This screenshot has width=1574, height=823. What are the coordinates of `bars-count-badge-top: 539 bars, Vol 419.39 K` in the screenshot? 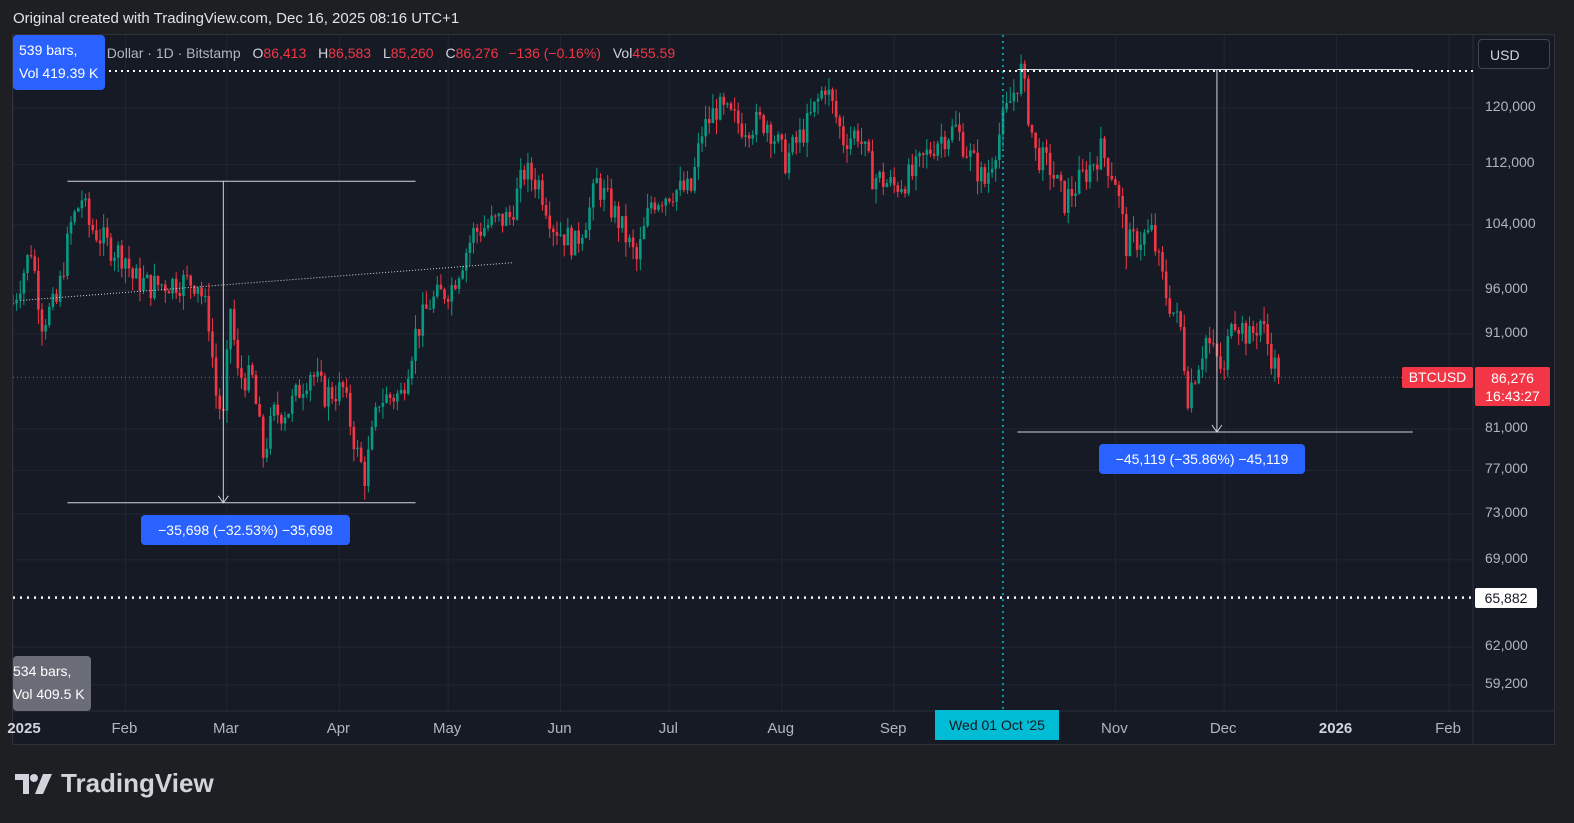 It's located at (59, 62).